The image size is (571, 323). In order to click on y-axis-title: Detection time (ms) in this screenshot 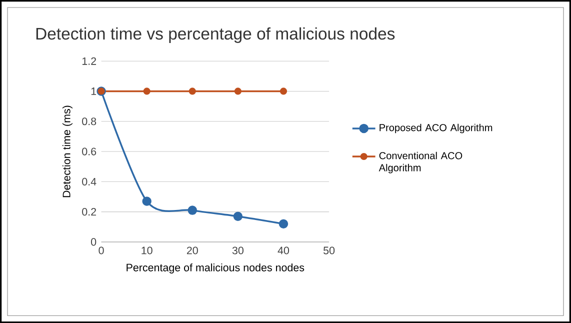, I will do `click(67, 152)`.